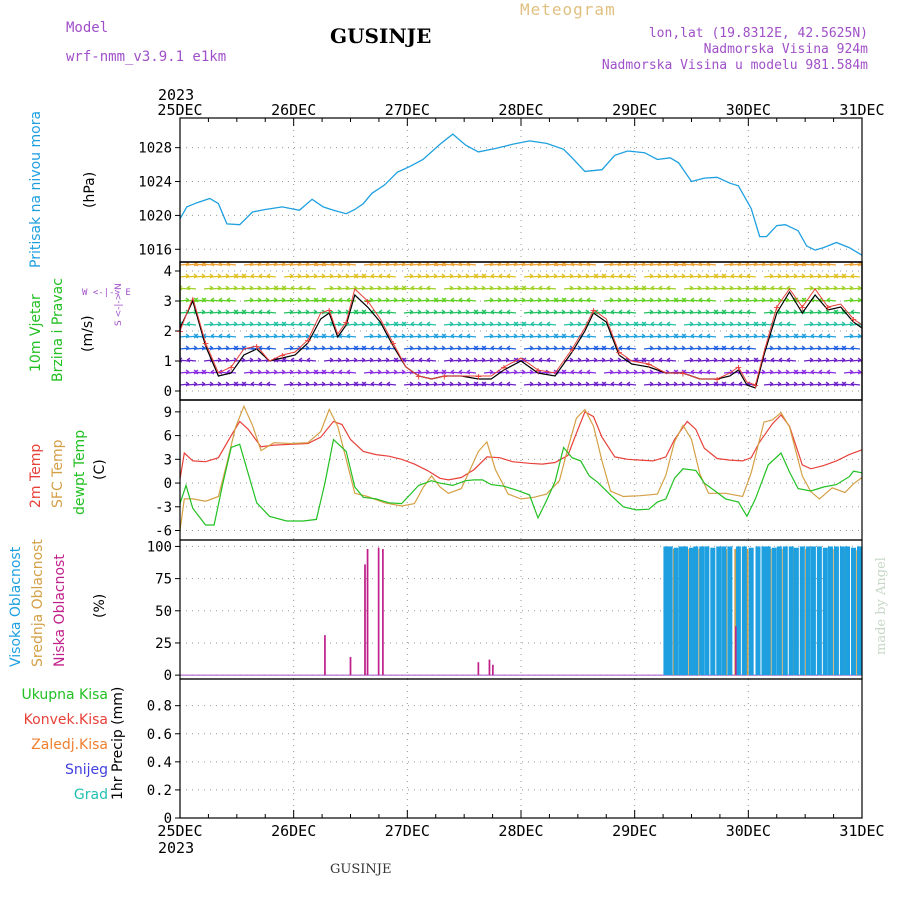 Image resolution: width=900 pixels, height=900 pixels. I want to click on y-tick-label: 0, so click(168, 676).